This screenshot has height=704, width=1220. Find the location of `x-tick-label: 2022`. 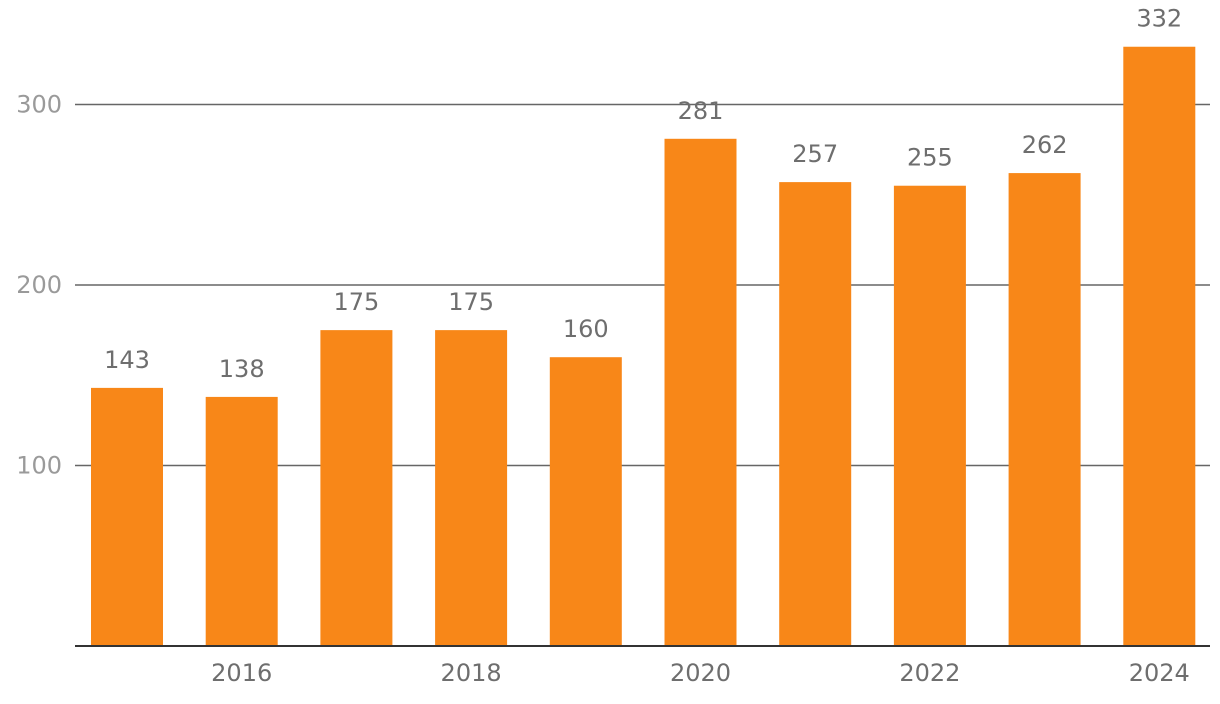

x-tick-label: 2022 is located at coordinates (929, 673).